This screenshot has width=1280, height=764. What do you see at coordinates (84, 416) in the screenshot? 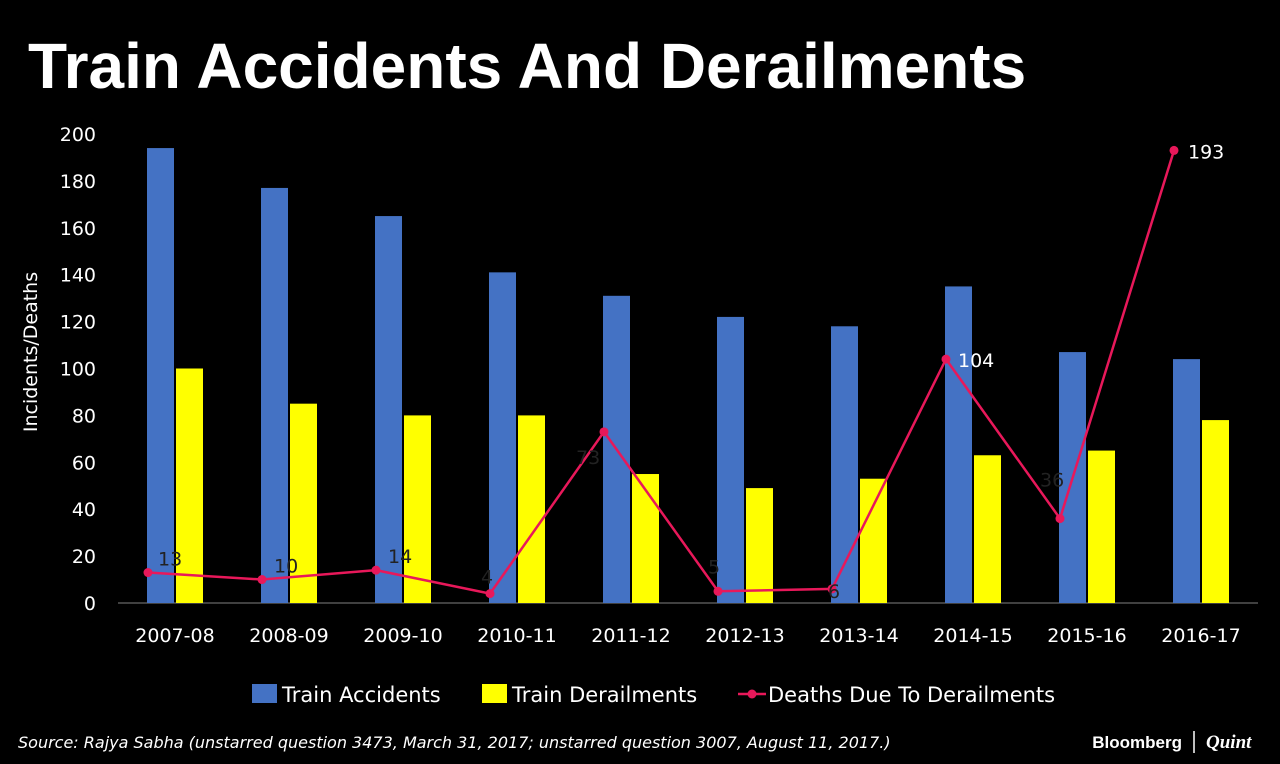
I see `y-tick-label: 80` at bounding box center [84, 416].